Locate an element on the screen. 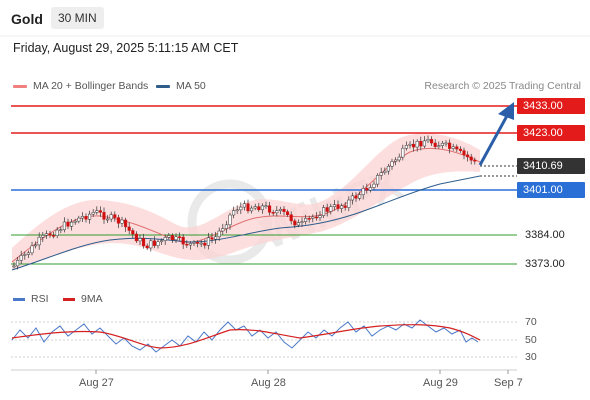  rsi-9ma-line is located at coordinates (246, 336).